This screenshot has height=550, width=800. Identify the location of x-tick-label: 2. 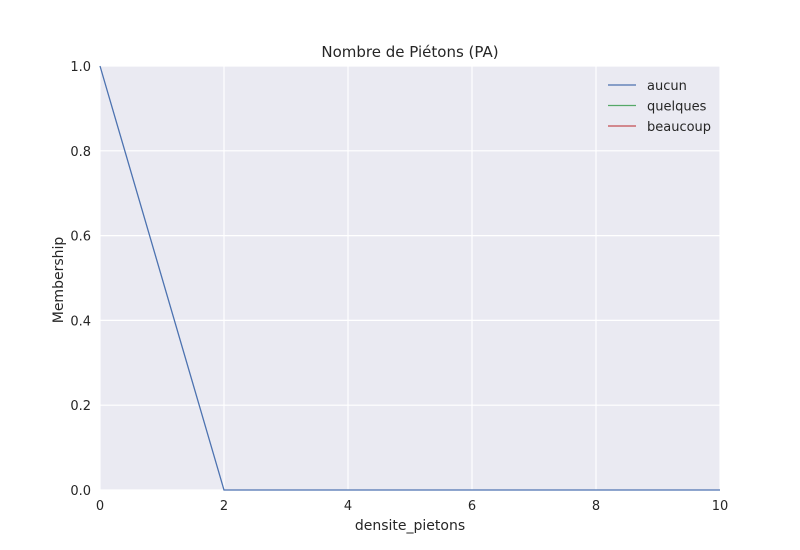
(224, 506).